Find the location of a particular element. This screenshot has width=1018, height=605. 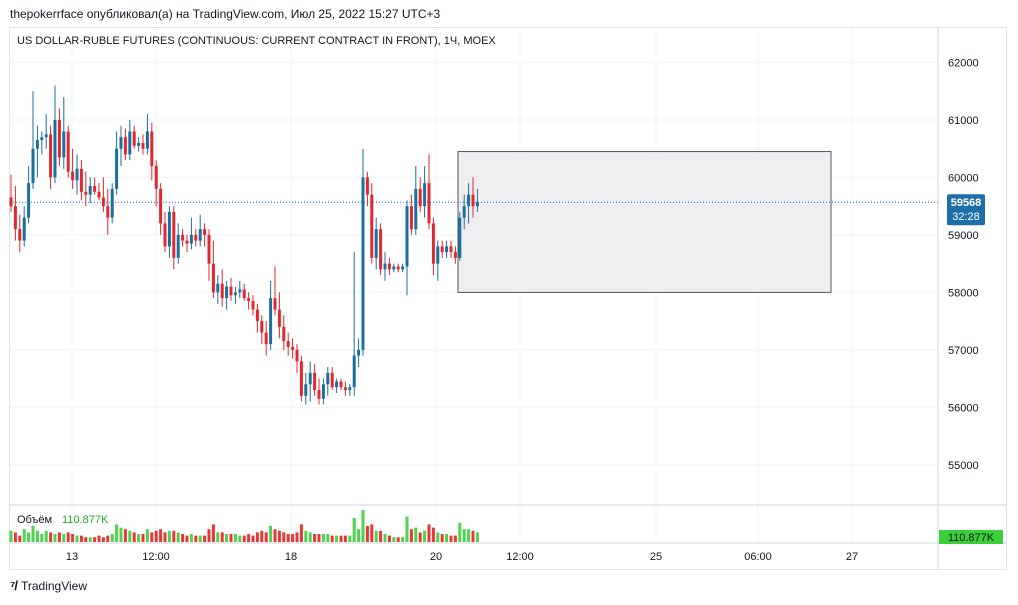

tradingview-logo-icon: ⁷/ is located at coordinates (14, 585).